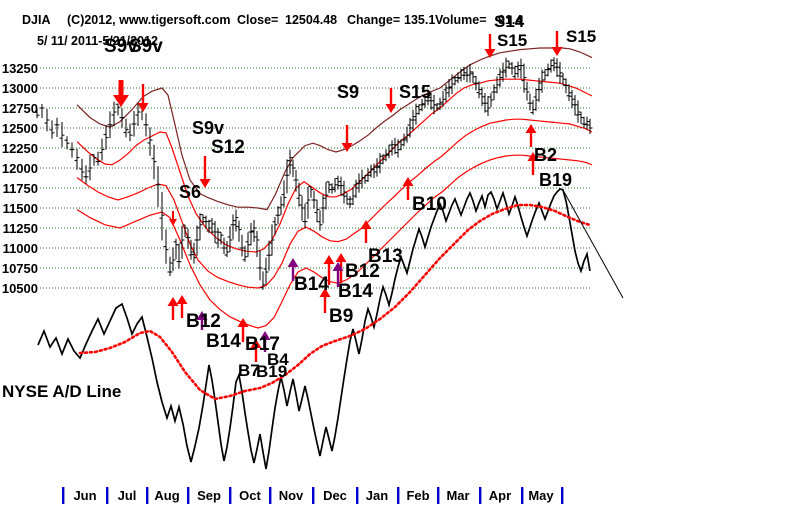 This screenshot has height=510, width=800. Describe the element at coordinates (545, 155) in the screenshot. I see `signal-label-b2: B2` at that location.